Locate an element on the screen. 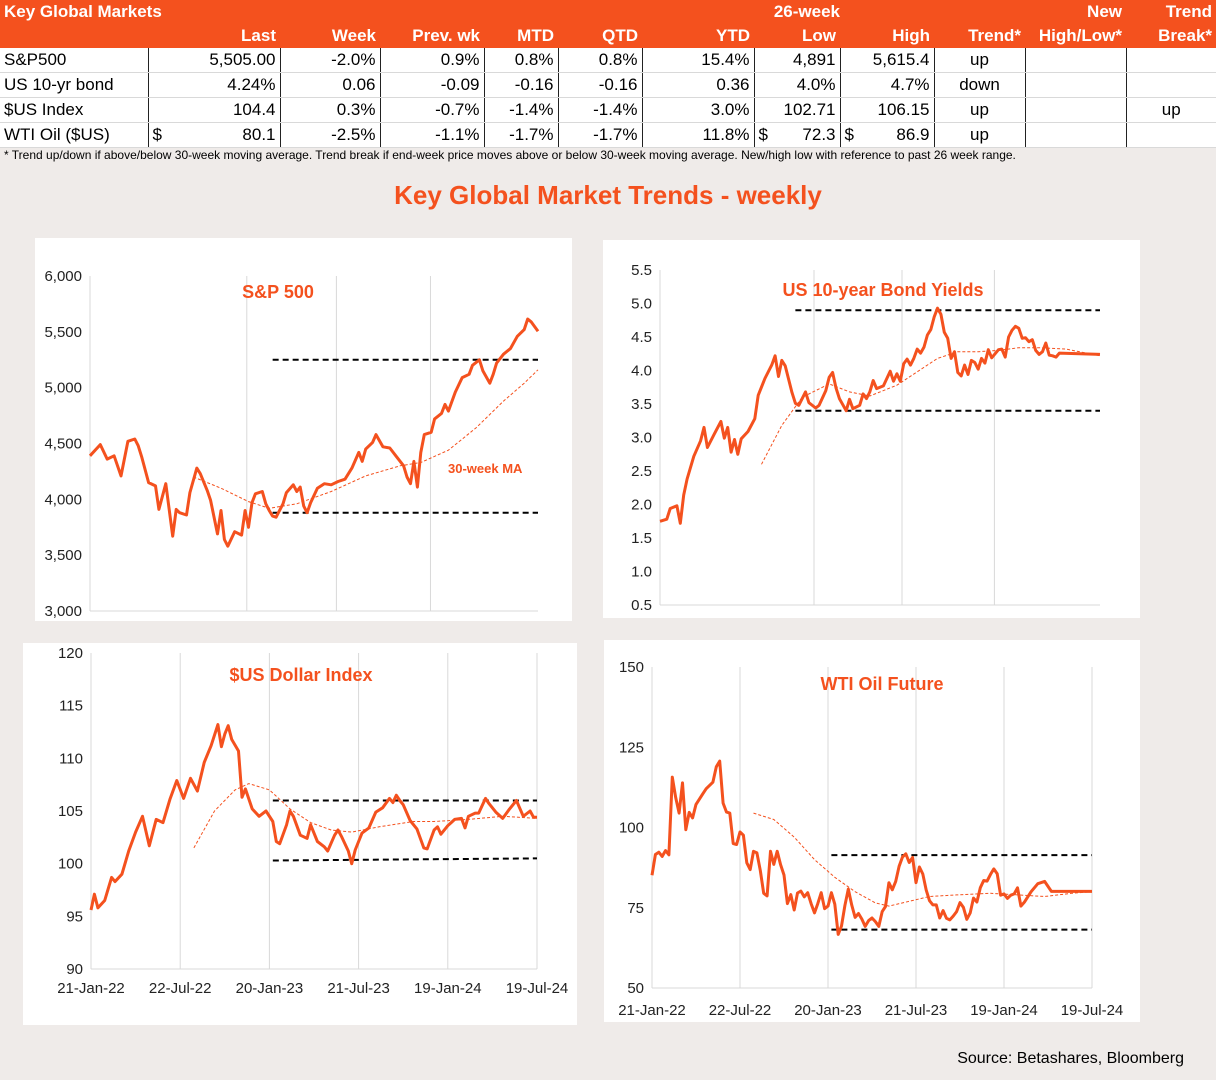 The width and height of the screenshot is (1216, 1080). moving-average-line is located at coordinates (366, 439).